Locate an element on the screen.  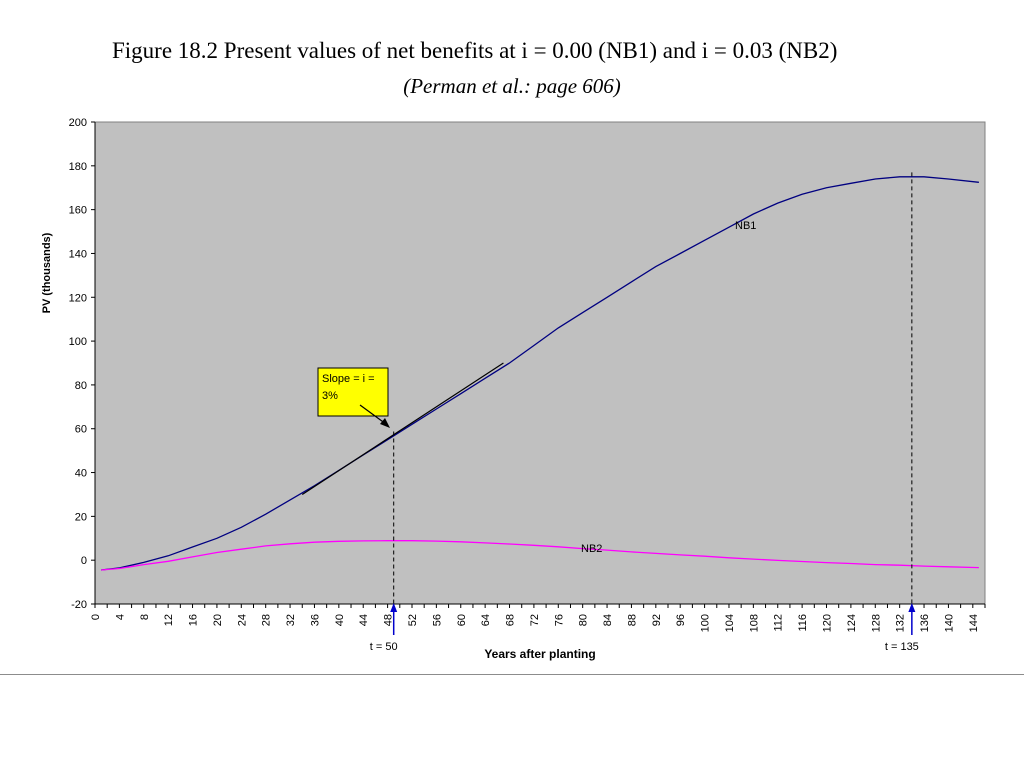
y-tick-label: 20 is located at coordinates (81, 517).